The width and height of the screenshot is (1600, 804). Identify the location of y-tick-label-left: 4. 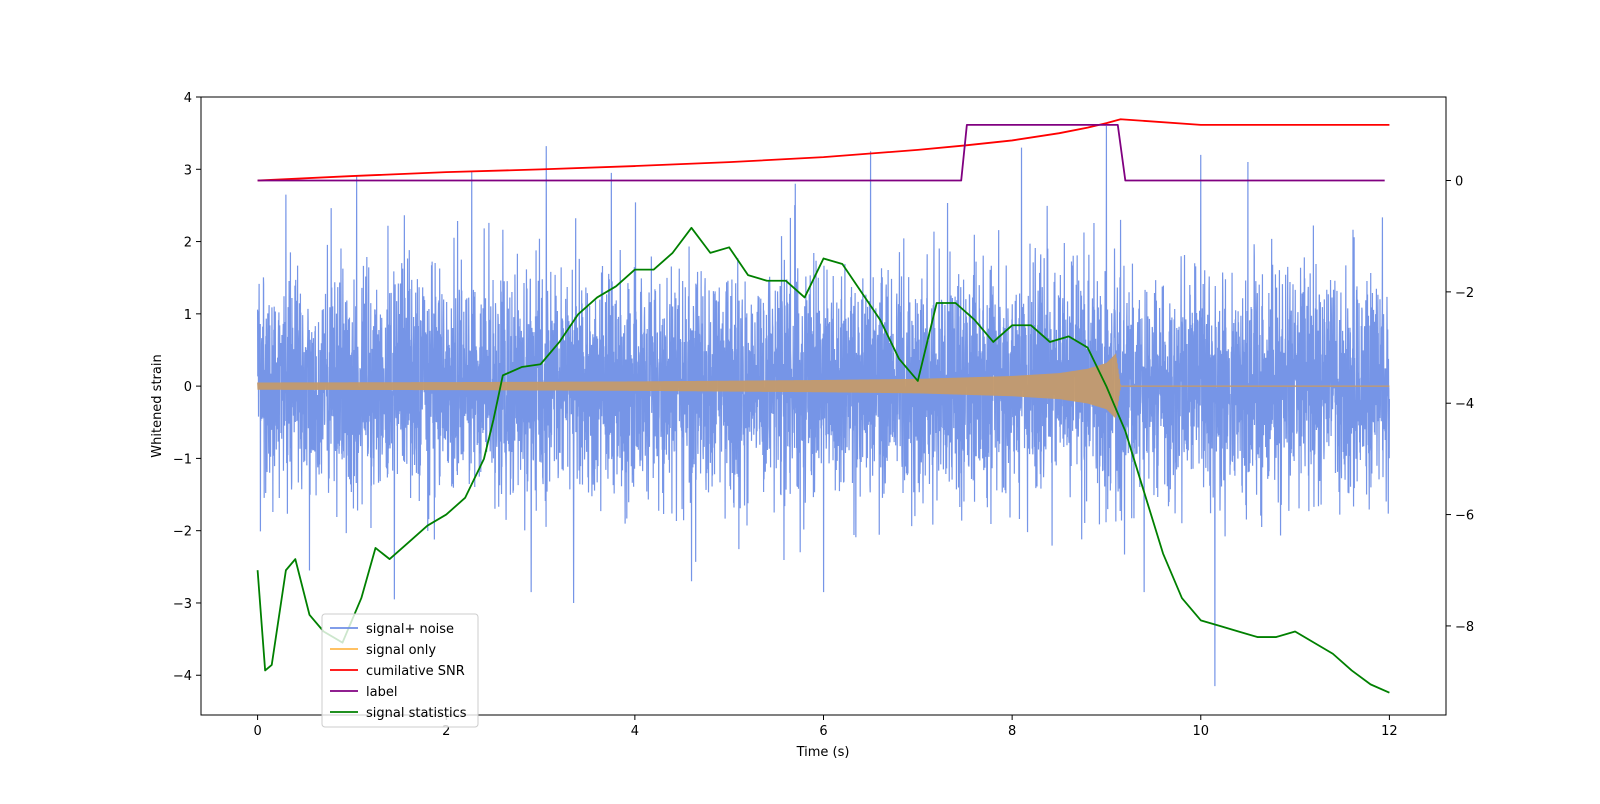
(188, 98).